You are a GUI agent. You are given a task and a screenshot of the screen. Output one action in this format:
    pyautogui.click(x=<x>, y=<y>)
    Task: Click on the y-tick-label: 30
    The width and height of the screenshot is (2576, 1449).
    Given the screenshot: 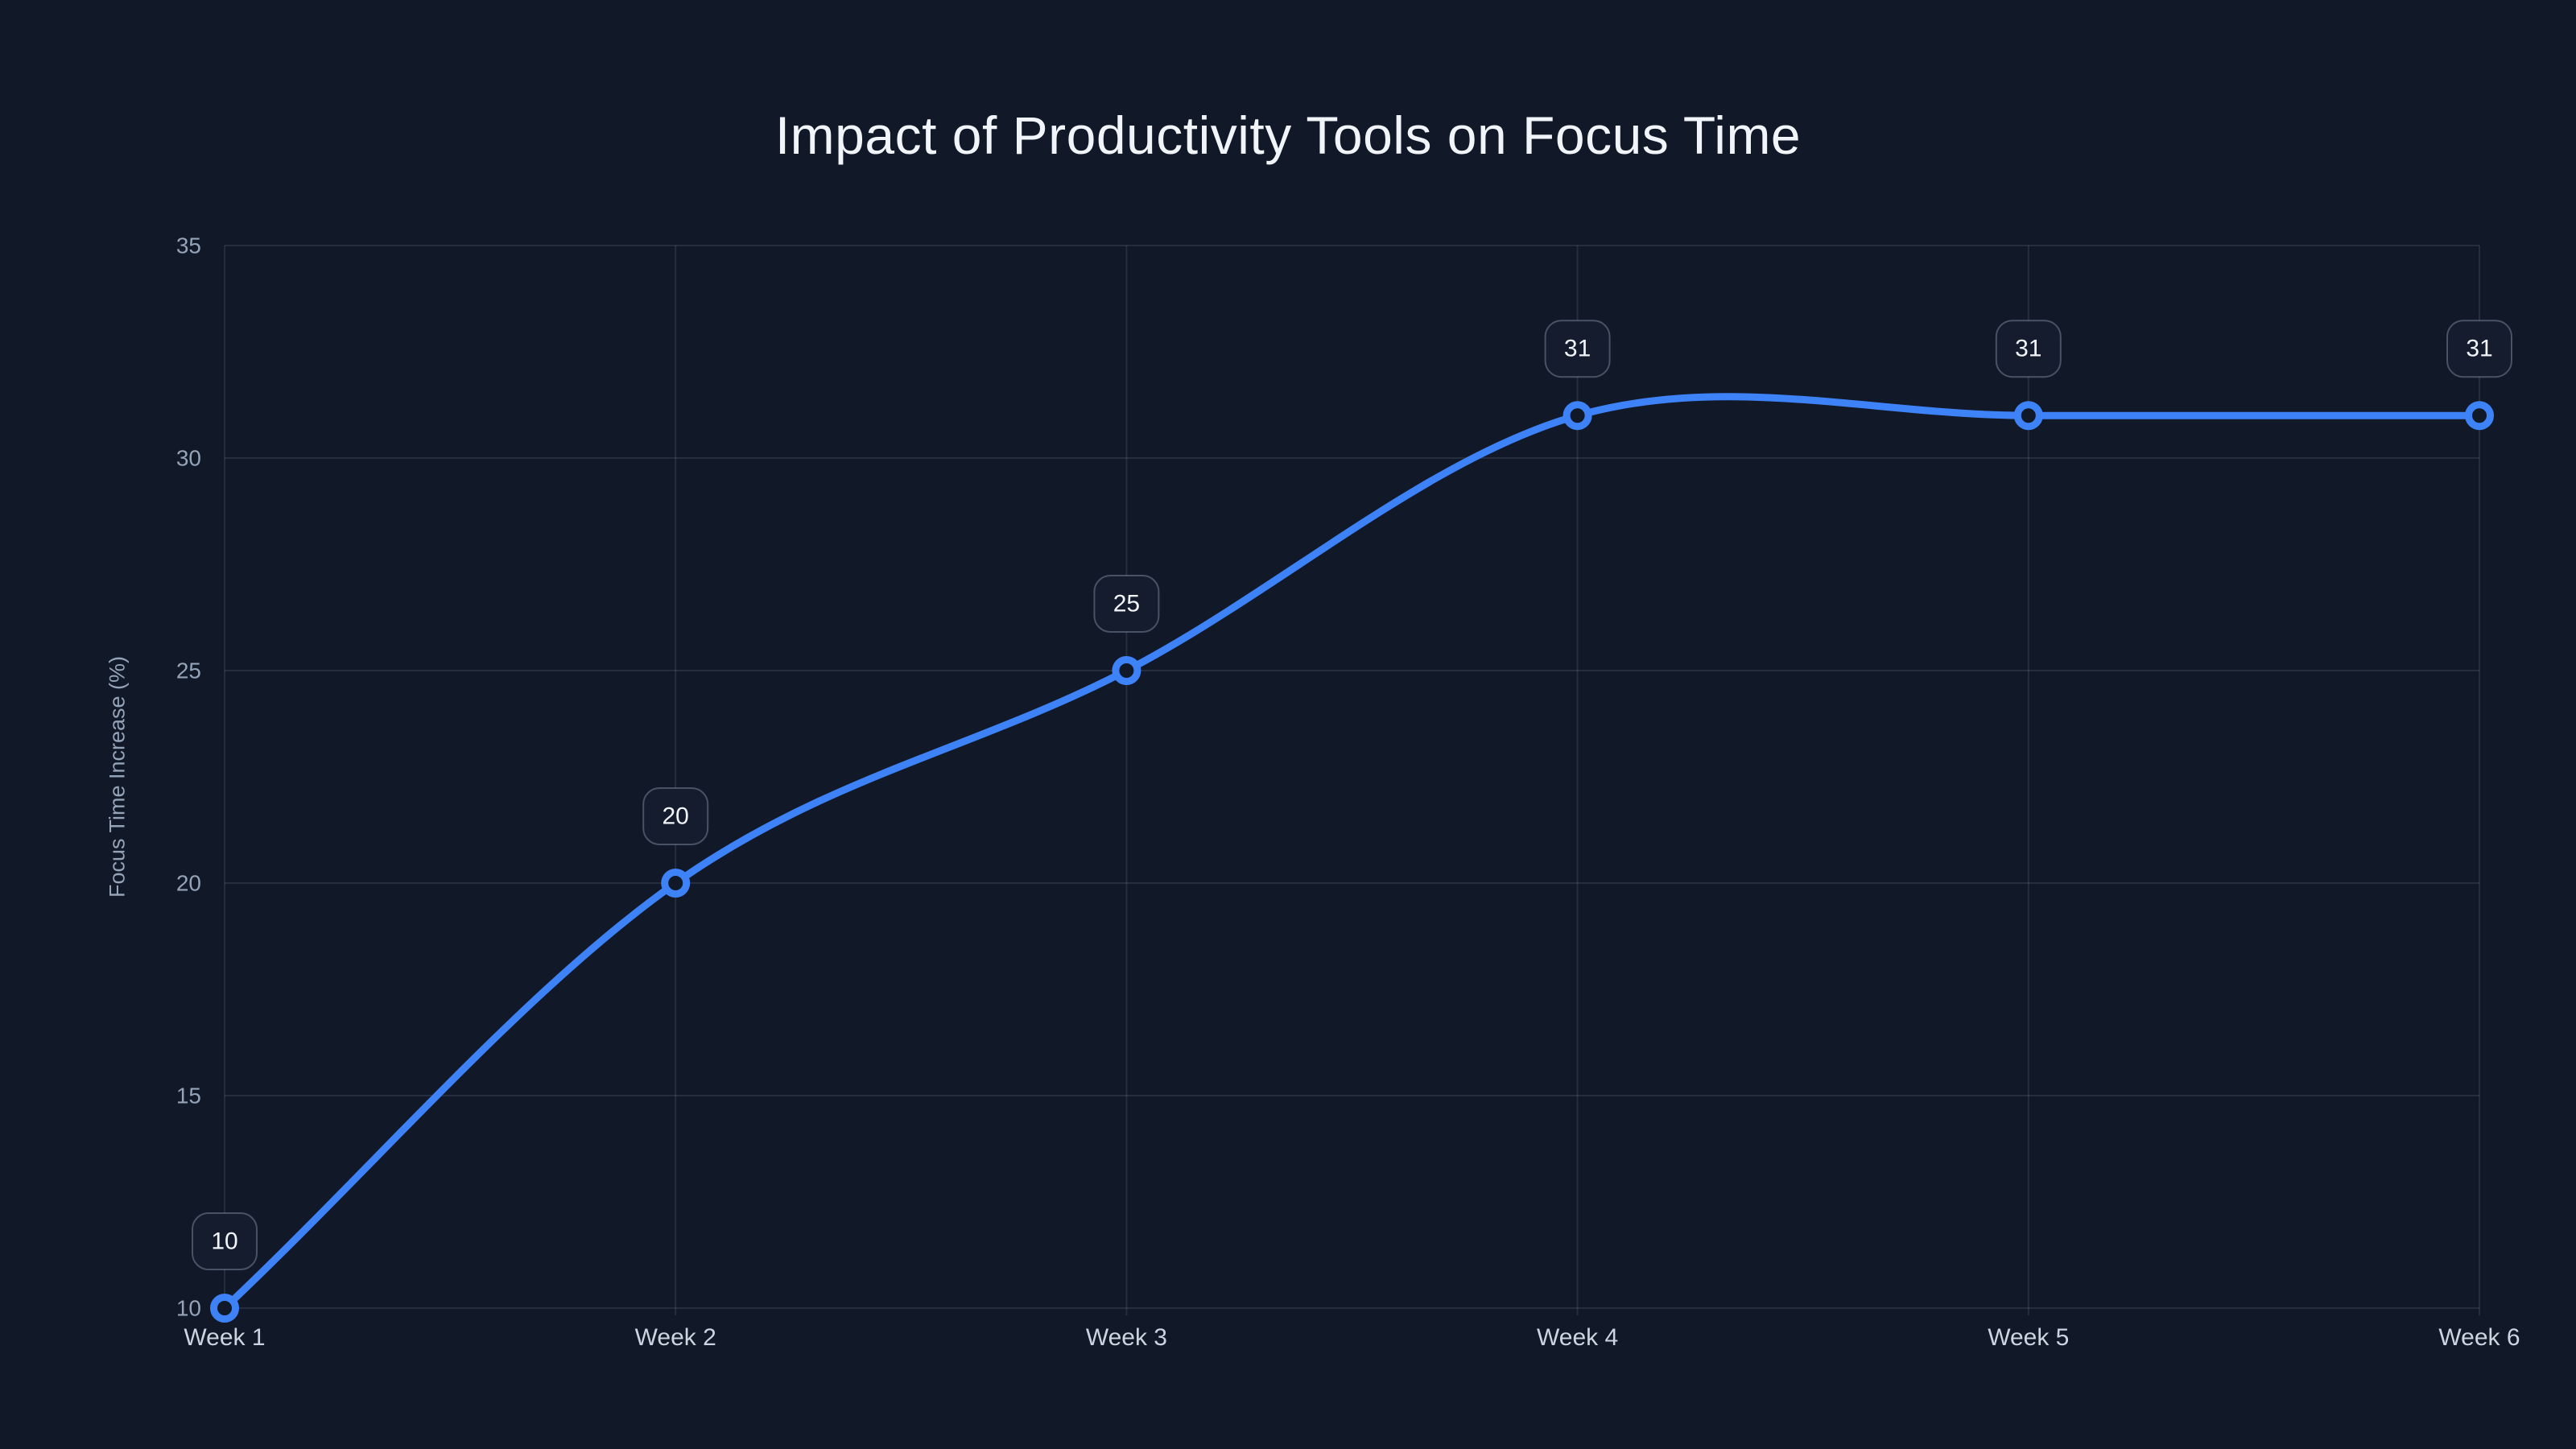 What is the action you would take?
    pyautogui.click(x=188, y=458)
    